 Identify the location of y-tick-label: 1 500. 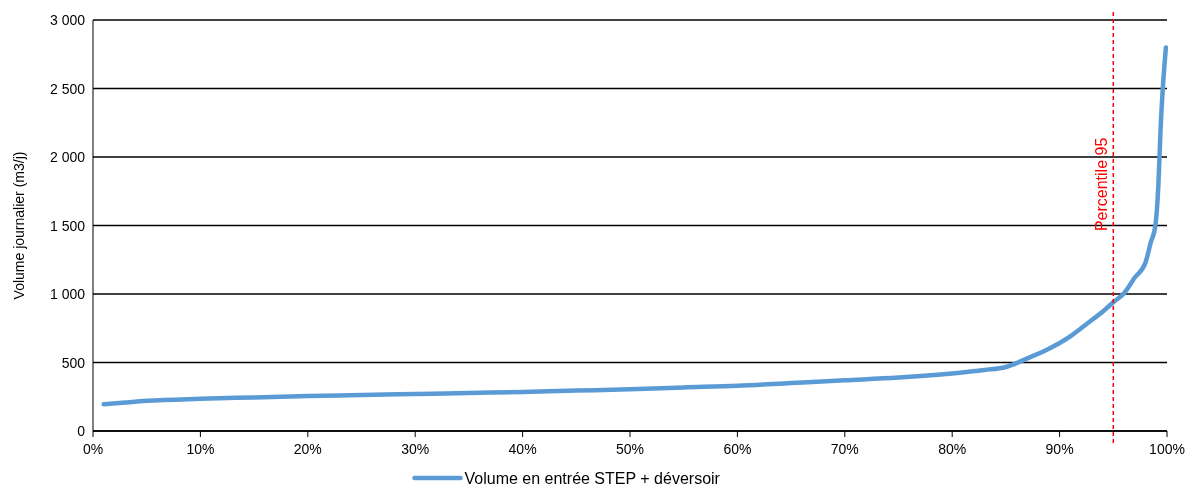
(67, 225).